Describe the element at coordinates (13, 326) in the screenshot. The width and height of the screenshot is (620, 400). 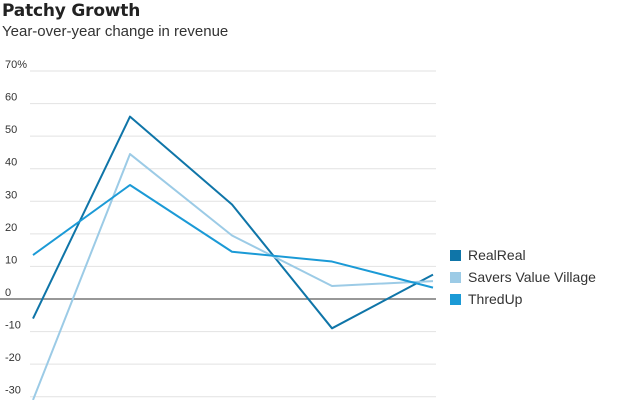
I see `y-tick-label: -10` at that location.